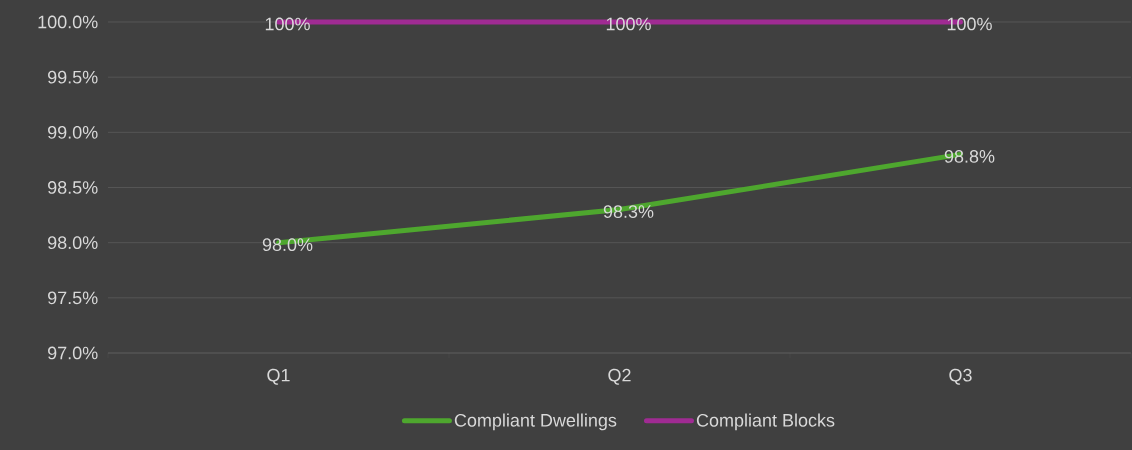 This screenshot has height=450, width=1132. Describe the element at coordinates (287, 245) in the screenshot. I see `data-label: 98.0%` at that location.